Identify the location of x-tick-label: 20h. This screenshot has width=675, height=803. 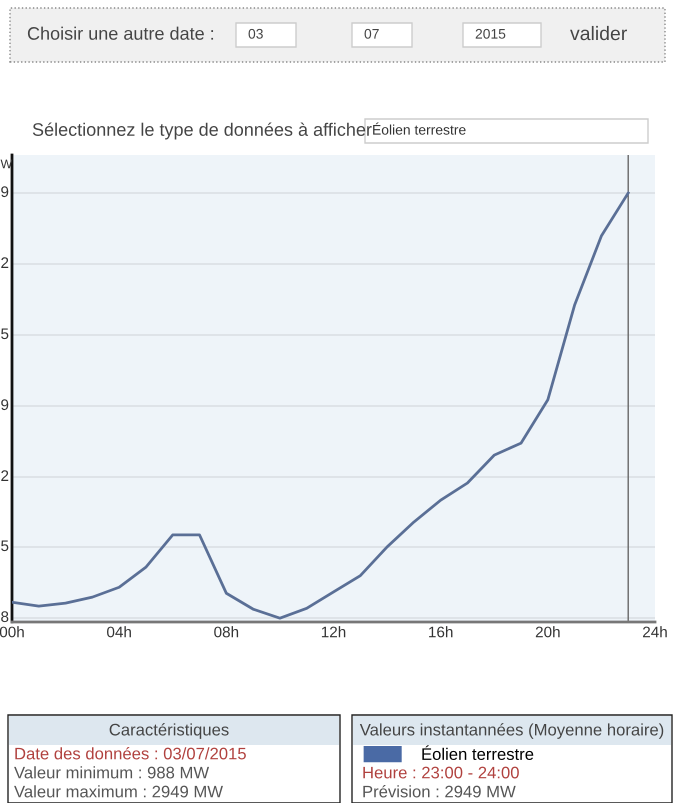
(548, 632).